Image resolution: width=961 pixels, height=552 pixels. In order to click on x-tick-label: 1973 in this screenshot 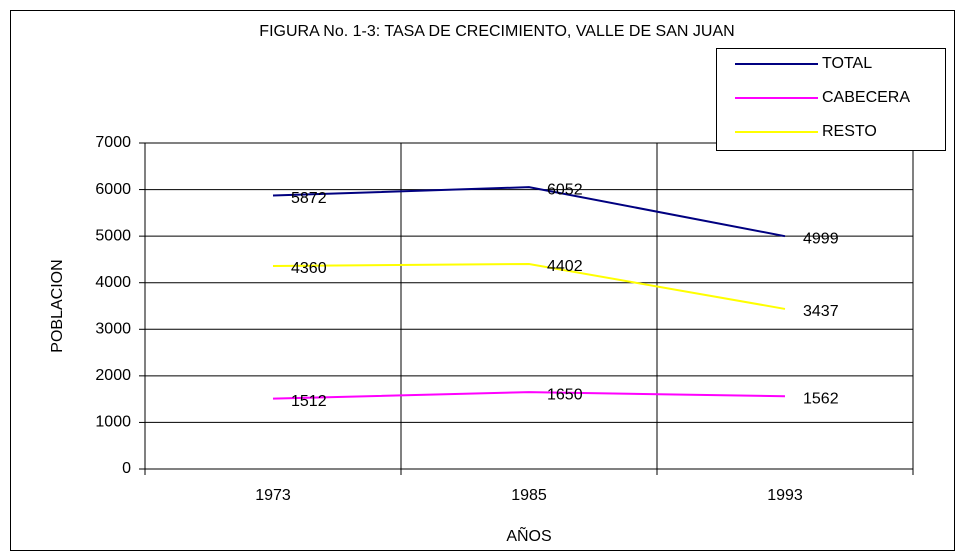, I will do `click(273, 495)`.